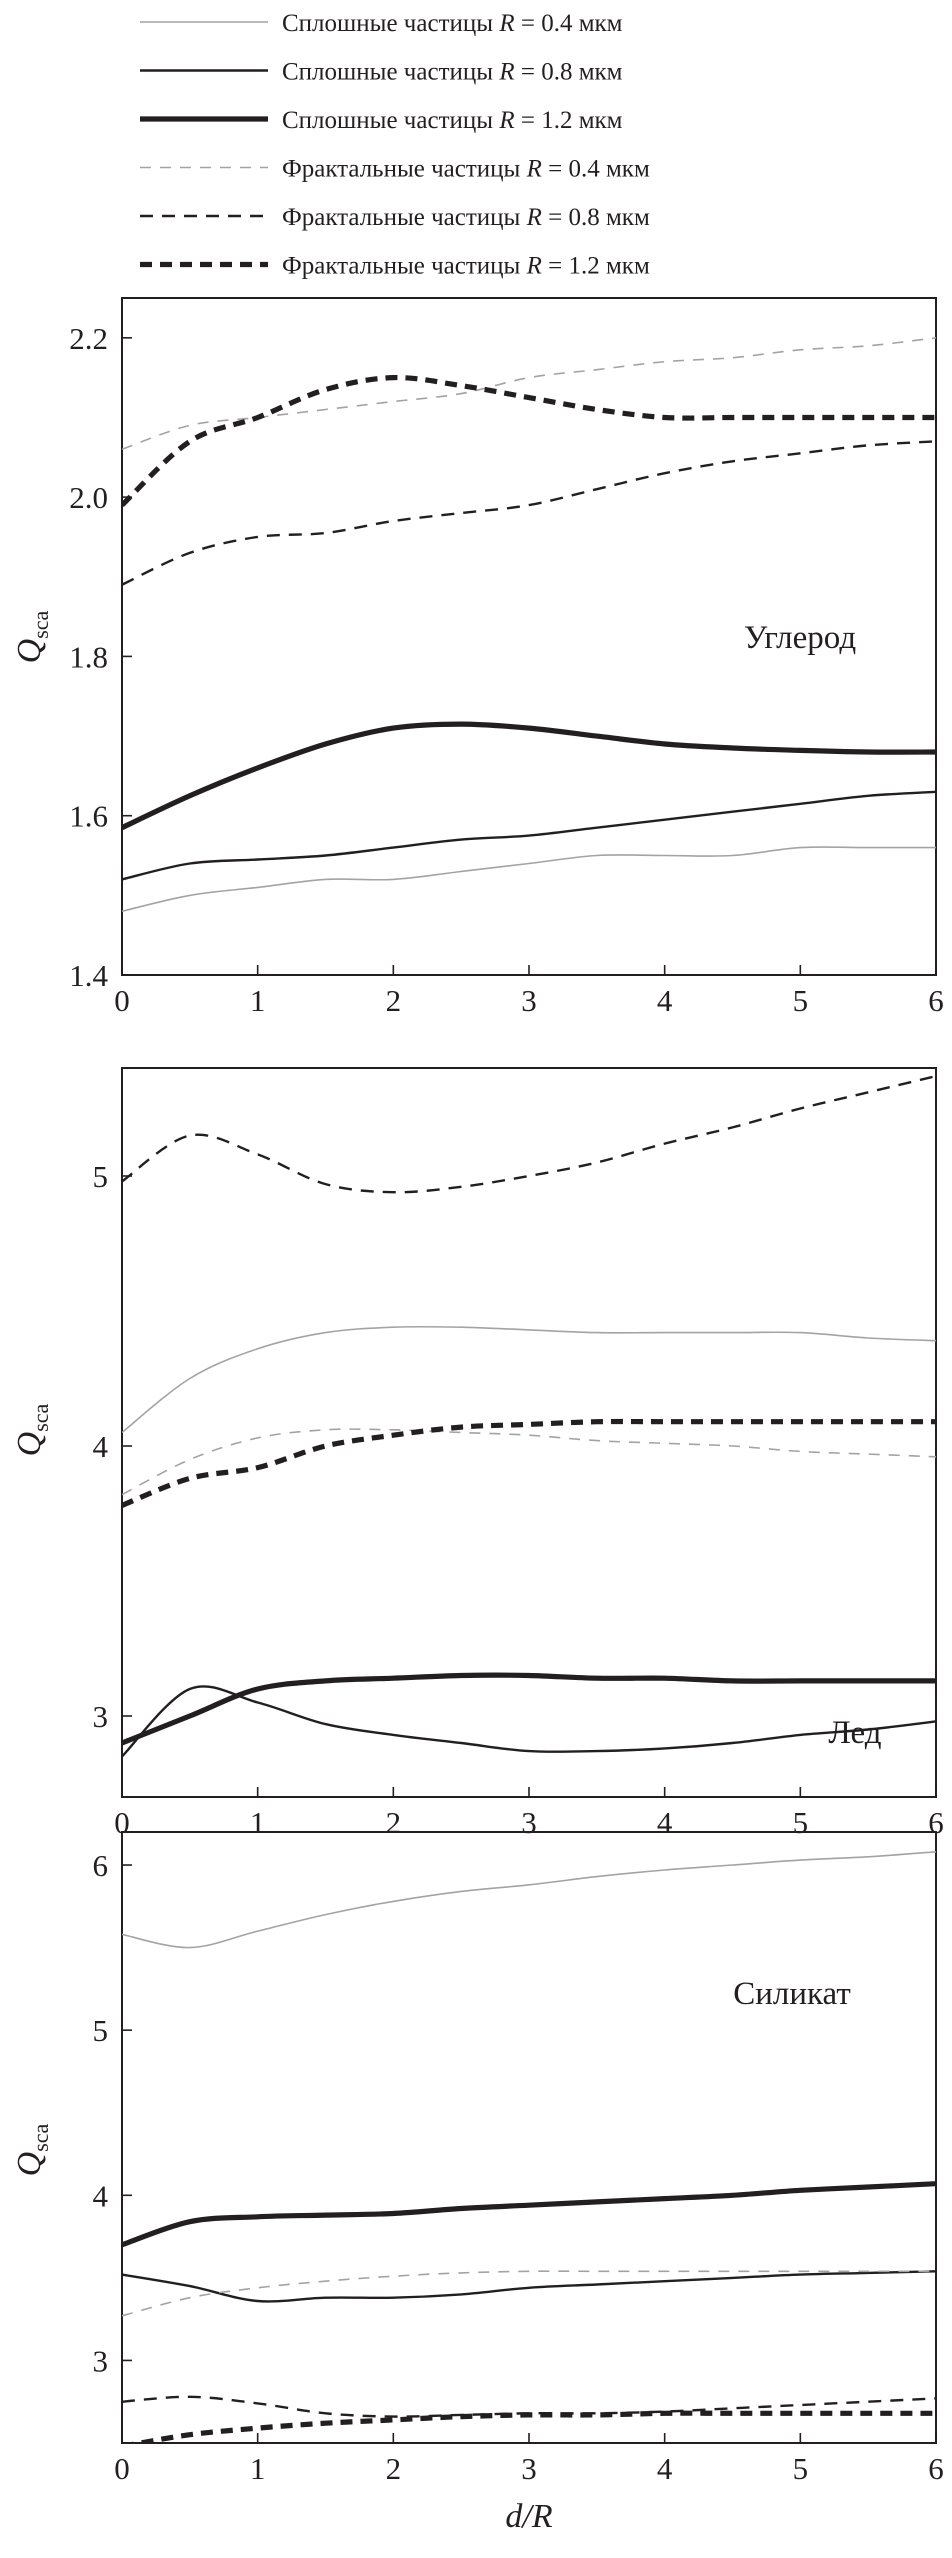 This screenshot has width=952, height=2558. I want to click on x-axis-label: d/R, so click(528, 2516).